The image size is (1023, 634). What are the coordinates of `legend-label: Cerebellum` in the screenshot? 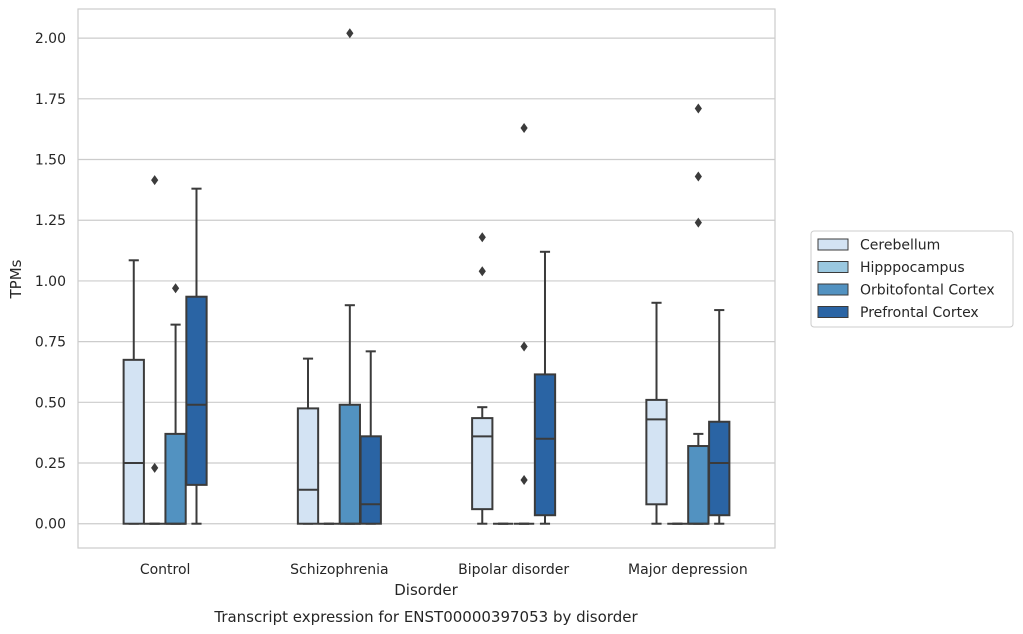 It's located at (900, 246).